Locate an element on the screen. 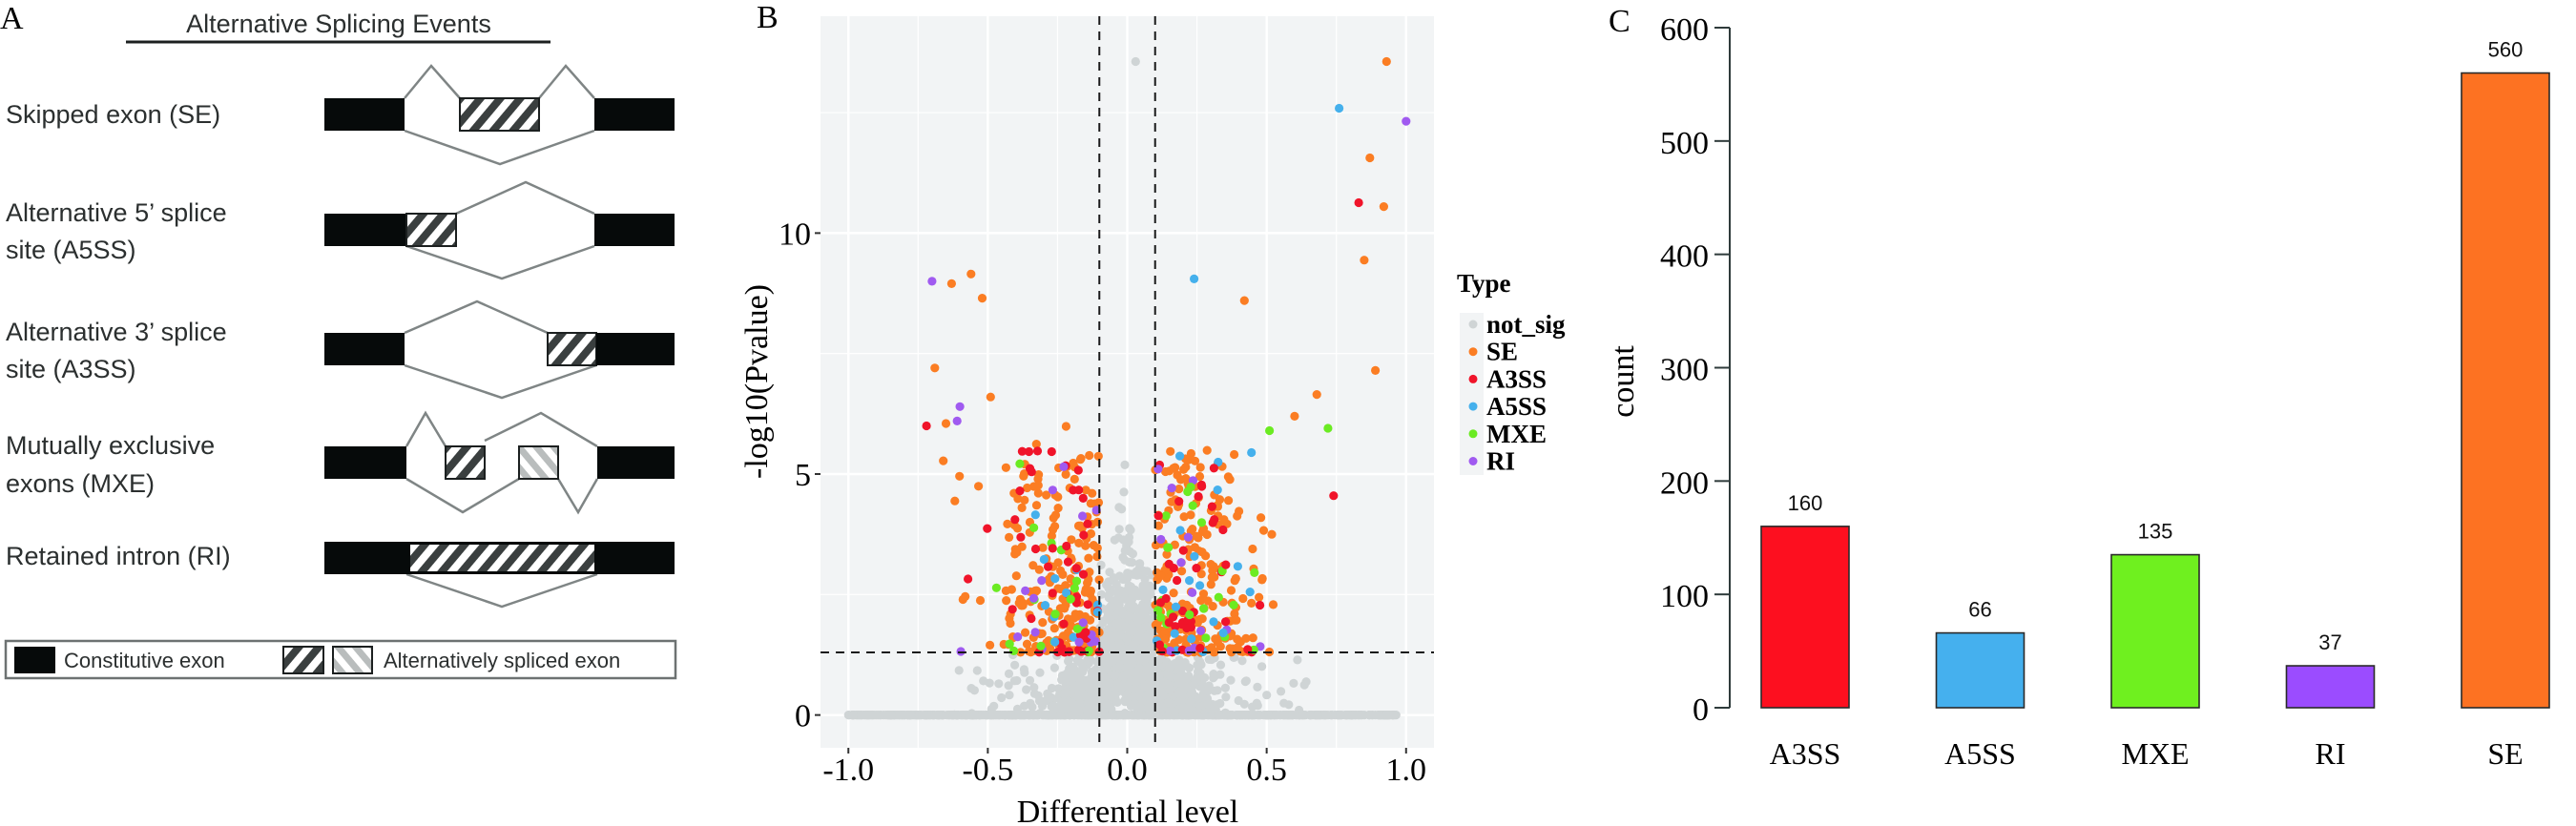  legend-item-se: SE is located at coordinates (1493, 352).